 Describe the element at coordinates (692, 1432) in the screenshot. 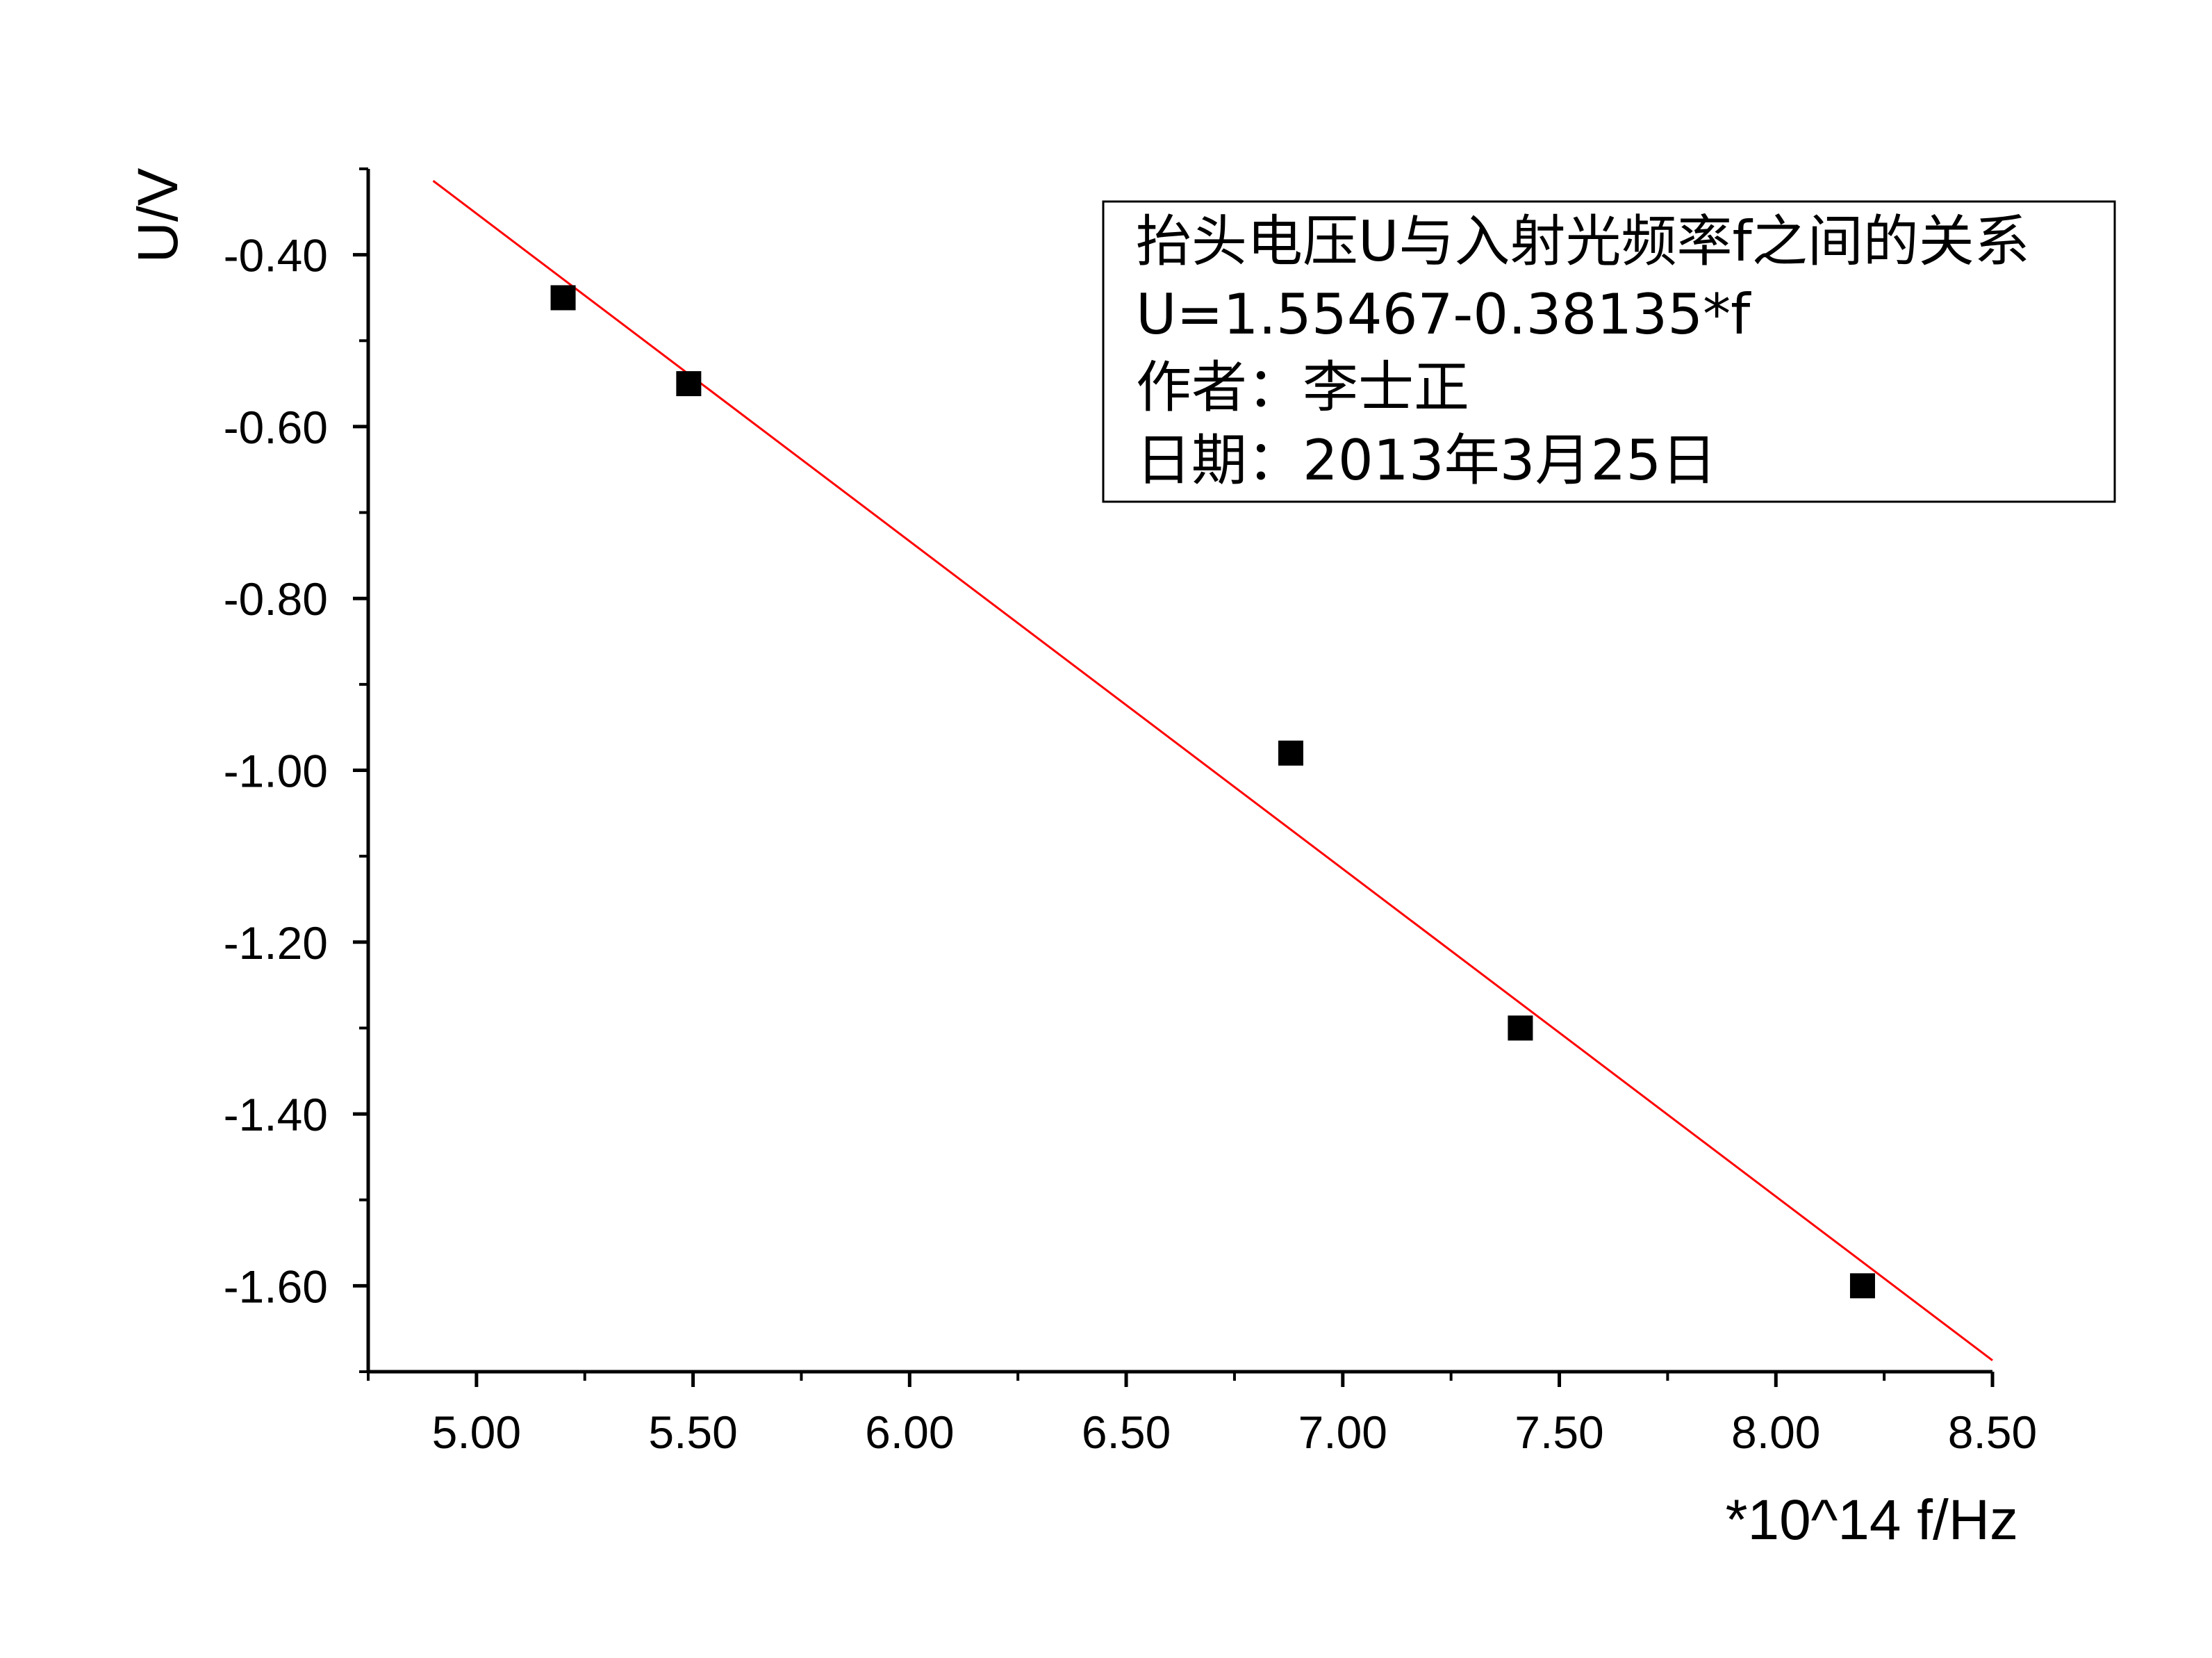

I see `x-tick-label: 5.50` at that location.